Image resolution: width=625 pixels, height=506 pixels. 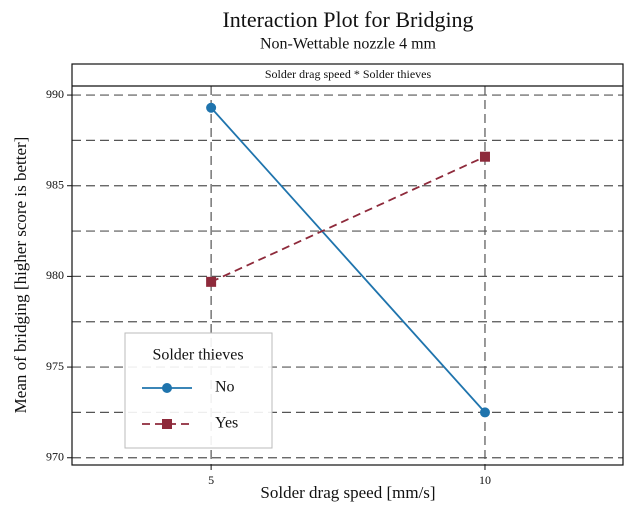 What do you see at coordinates (347, 19) in the screenshot?
I see `chart-title: Interaction Plot for Bridging` at bounding box center [347, 19].